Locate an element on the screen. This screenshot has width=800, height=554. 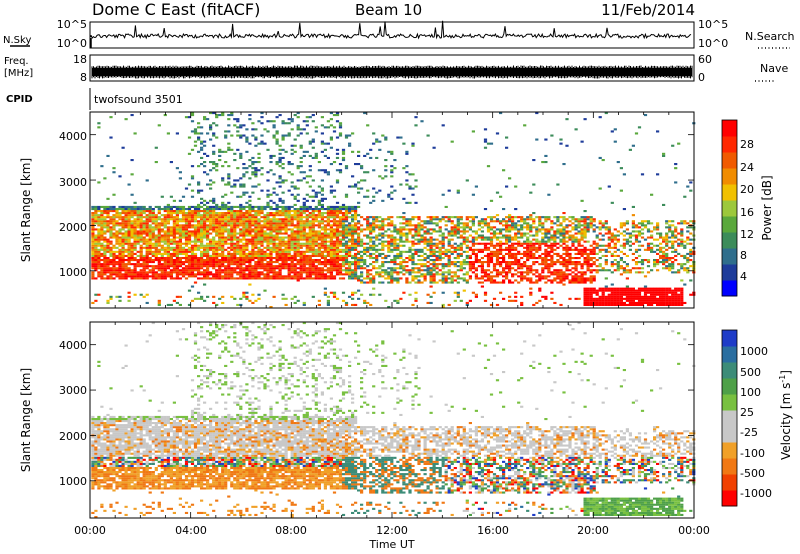
beam-title: Beam 10 is located at coordinates (388, 10).